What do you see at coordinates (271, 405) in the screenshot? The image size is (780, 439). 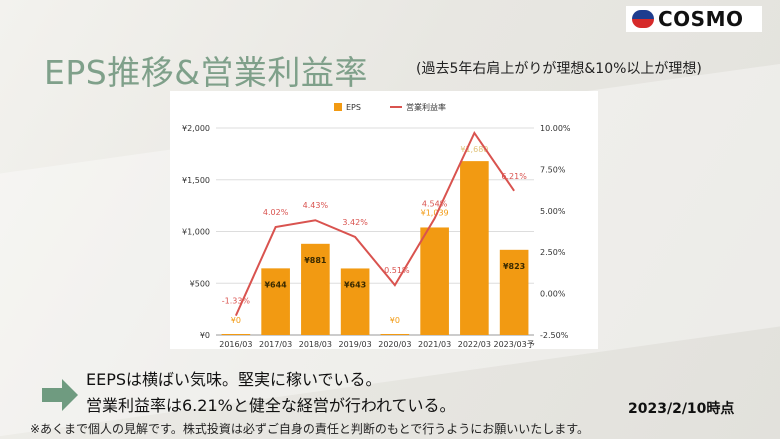 I see `comment-margin: 営業利益率は6.21%と健全な経営が行われている。` at bounding box center [271, 405].